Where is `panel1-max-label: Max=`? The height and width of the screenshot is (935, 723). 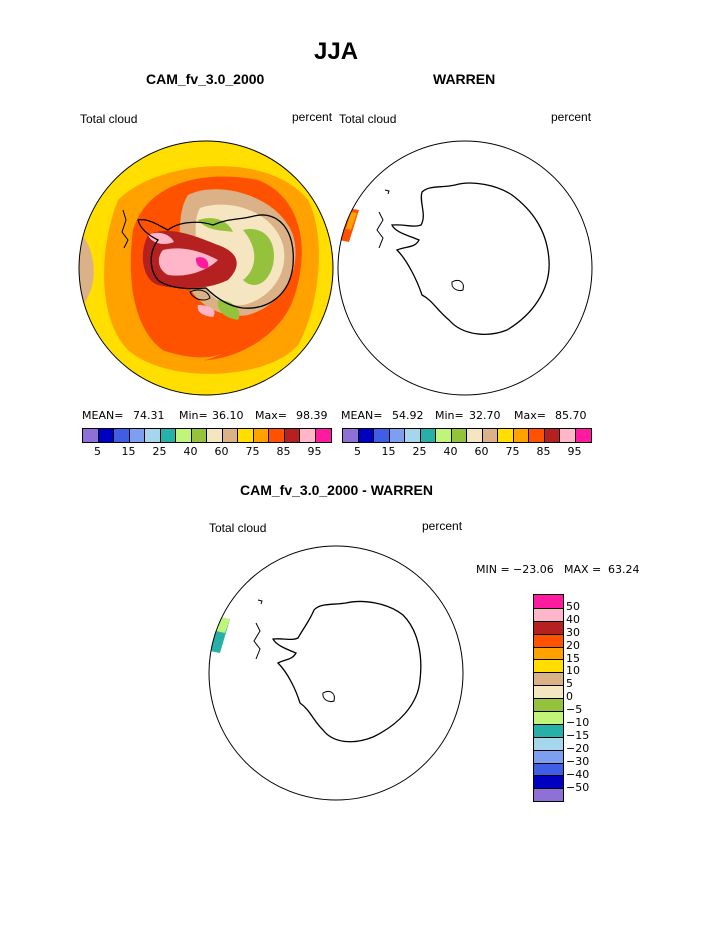
panel1-max-label: Max= is located at coordinates (271, 415).